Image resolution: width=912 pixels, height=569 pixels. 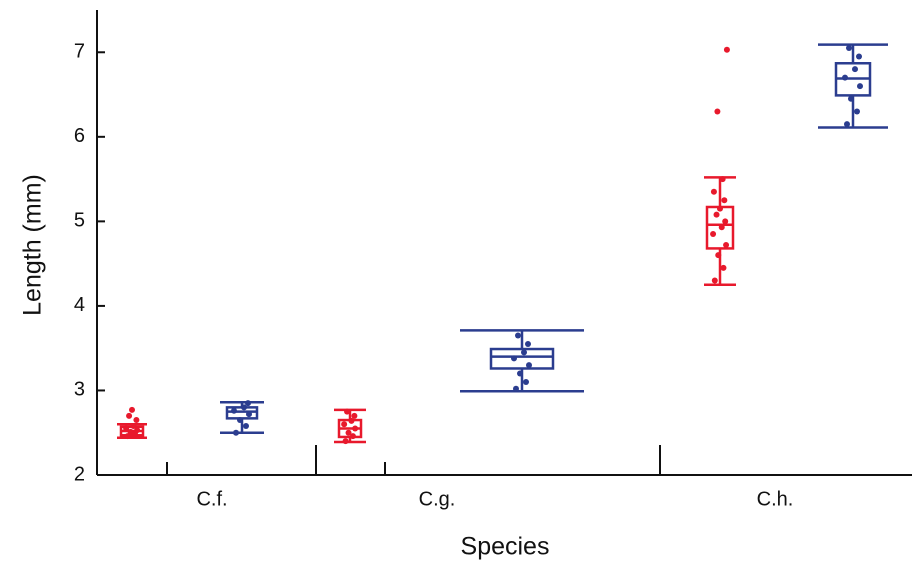 I want to click on x-tick-label: C.g., so click(x=437, y=499).